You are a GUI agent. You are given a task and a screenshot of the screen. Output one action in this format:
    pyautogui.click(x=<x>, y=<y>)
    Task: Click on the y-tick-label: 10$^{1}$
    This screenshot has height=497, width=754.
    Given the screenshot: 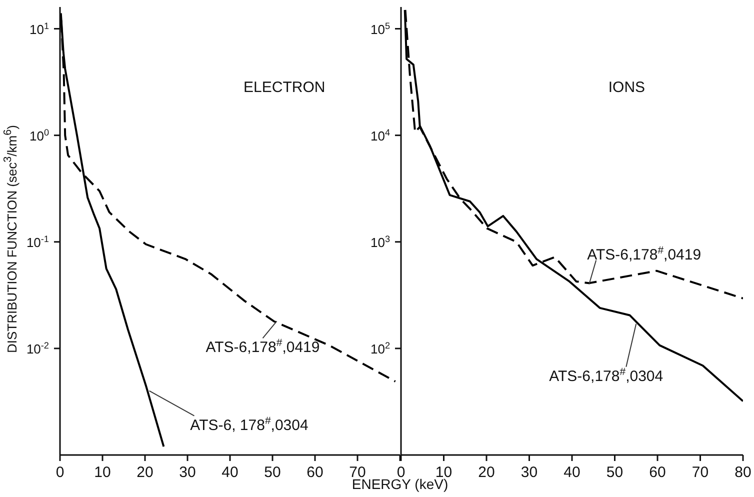 What is the action you would take?
    pyautogui.click(x=39, y=28)
    